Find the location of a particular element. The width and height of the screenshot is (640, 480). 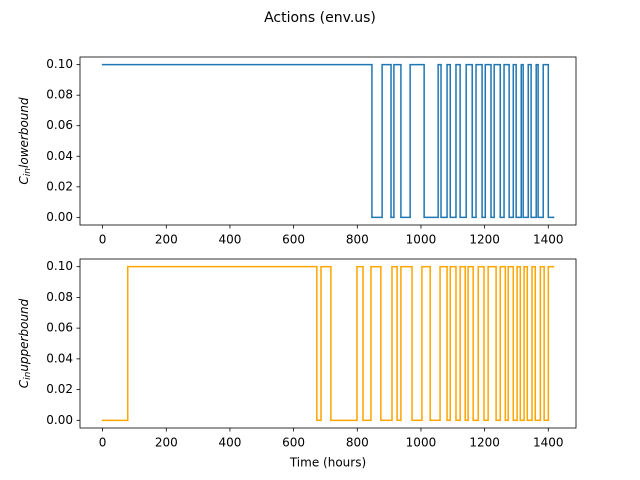

y-axis-label: Cinlowerbound is located at coordinates (25, 141).